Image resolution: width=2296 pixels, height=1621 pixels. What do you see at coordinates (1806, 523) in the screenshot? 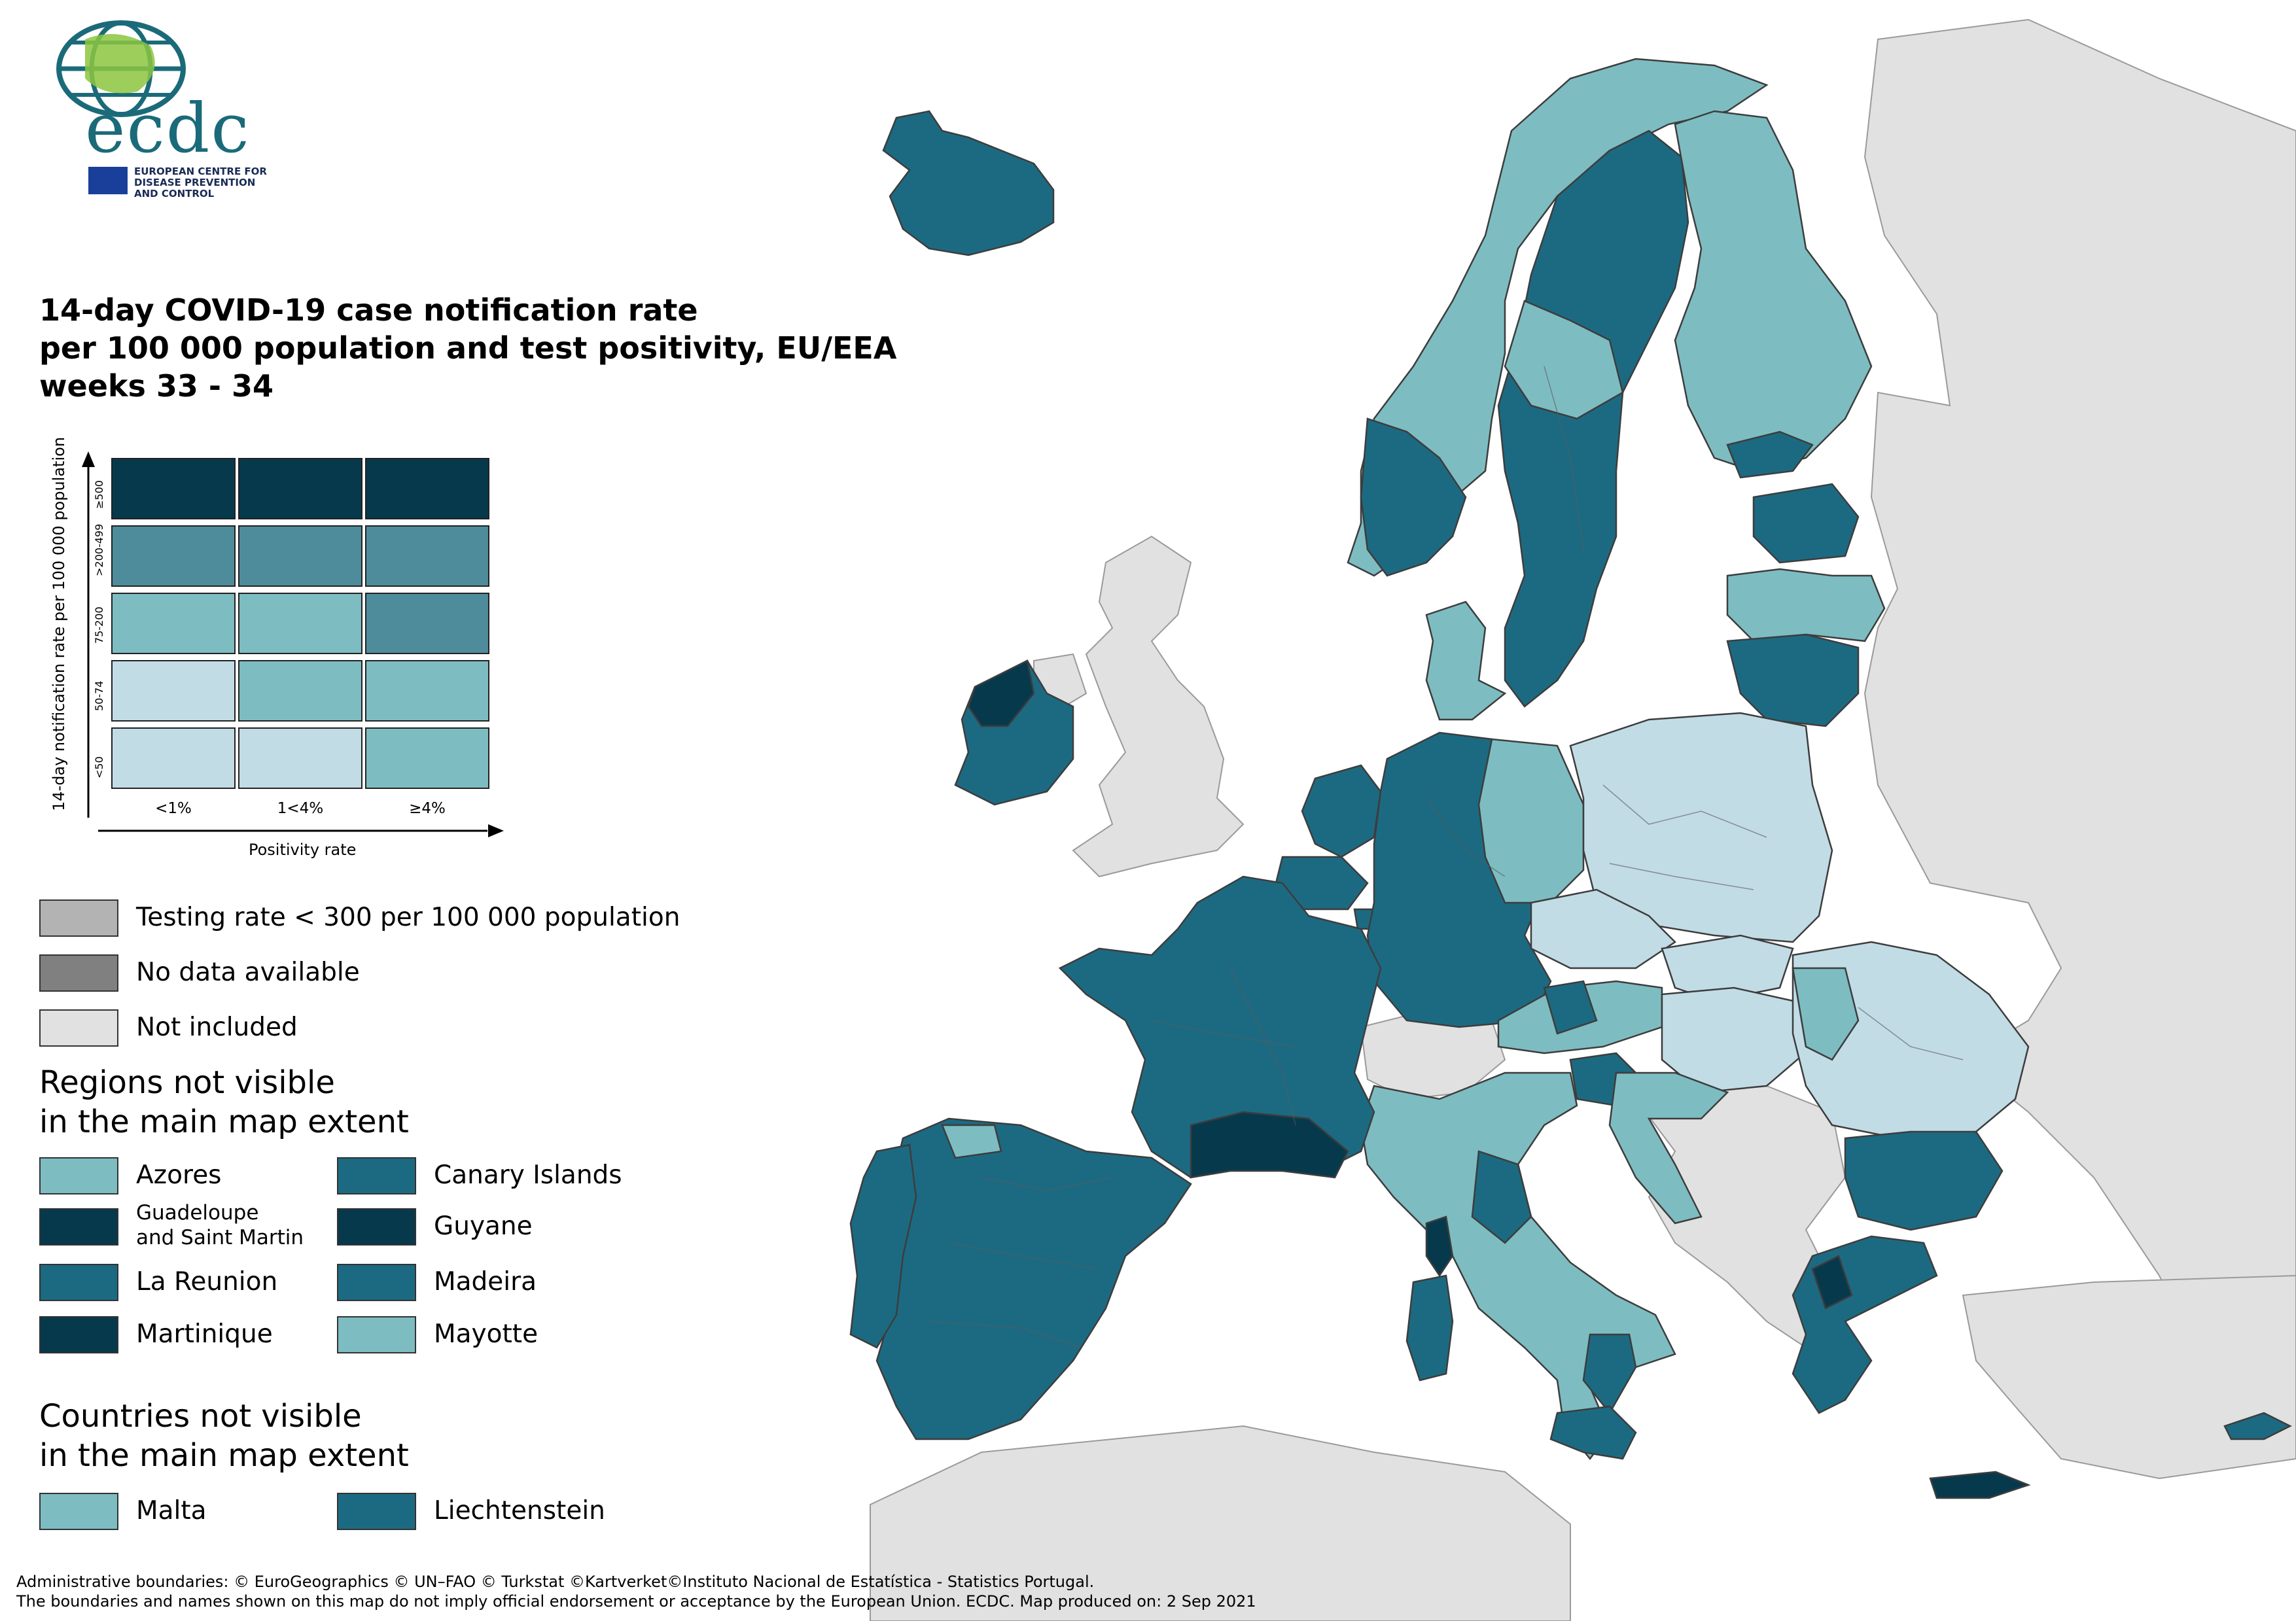
I see `estonia` at bounding box center [1806, 523].